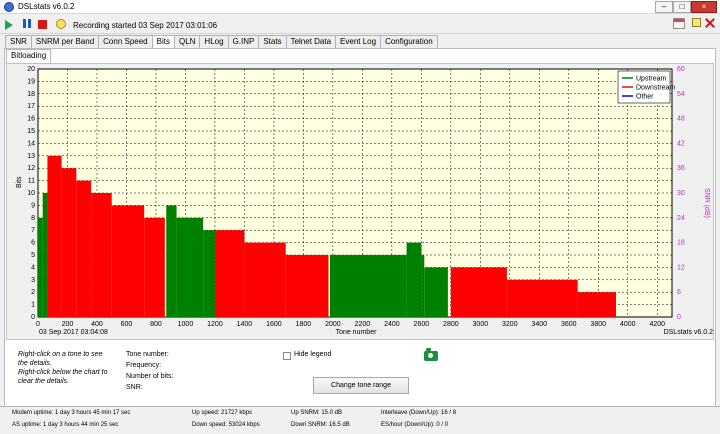 This screenshot has height=434, width=720. What do you see at coordinates (481, 324) in the screenshot?
I see `x-tick-label: 3000` at bounding box center [481, 324].